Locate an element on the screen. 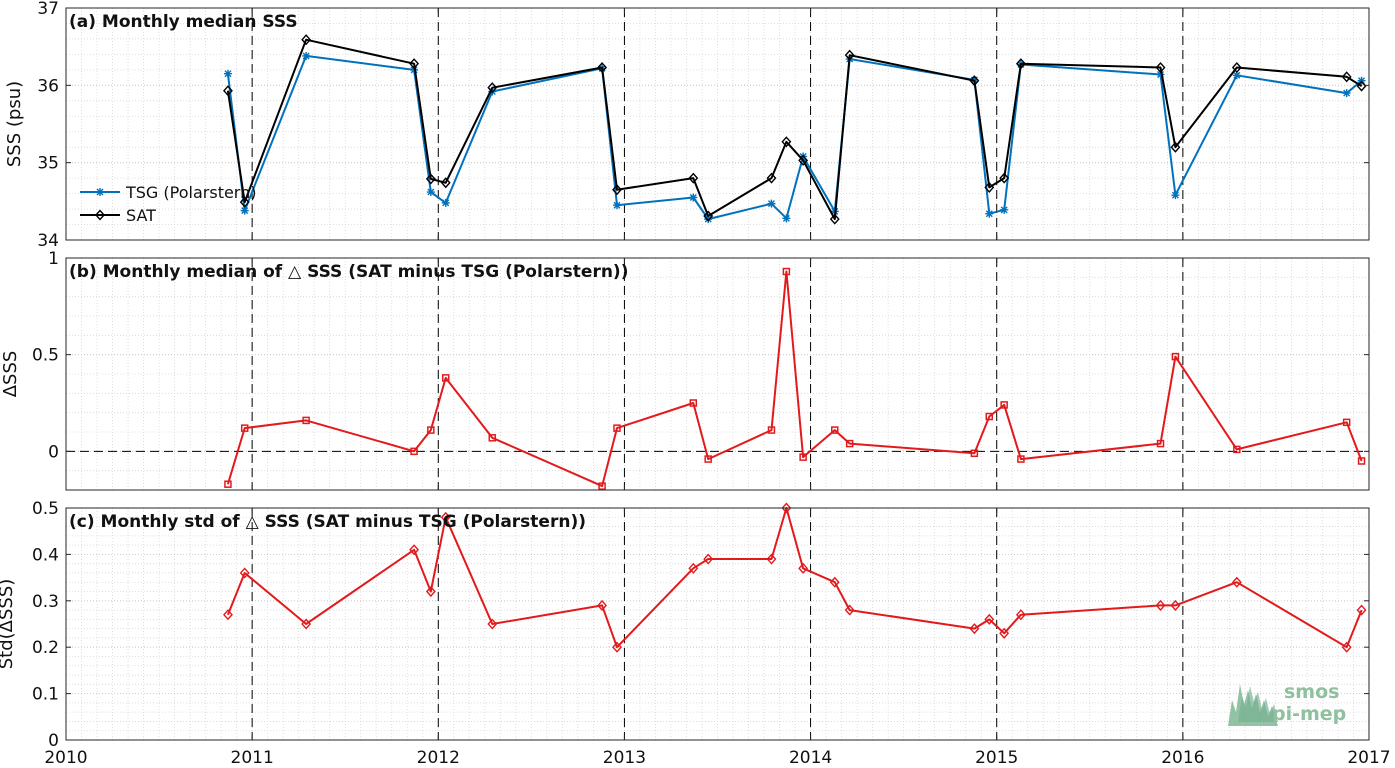 The height and width of the screenshot is (768, 1395). panel-title: (a) Monthly median SSS is located at coordinates (183, 22).